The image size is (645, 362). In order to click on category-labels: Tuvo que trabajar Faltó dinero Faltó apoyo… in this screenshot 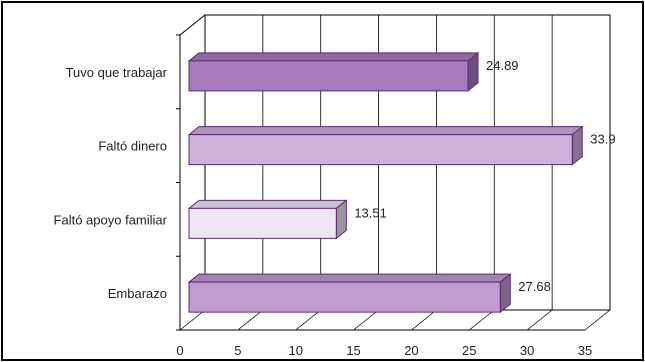, I will do `click(111, 183)`.